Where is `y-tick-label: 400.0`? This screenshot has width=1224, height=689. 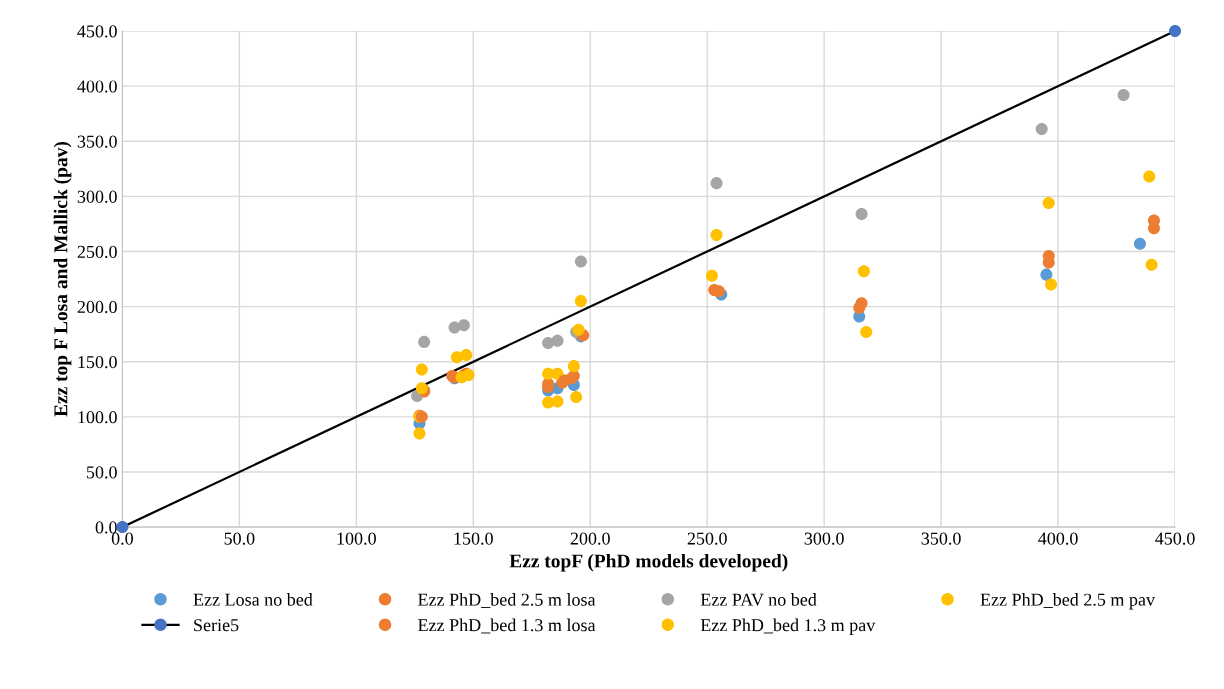
y-tick-label: 400.0 is located at coordinates (97, 86).